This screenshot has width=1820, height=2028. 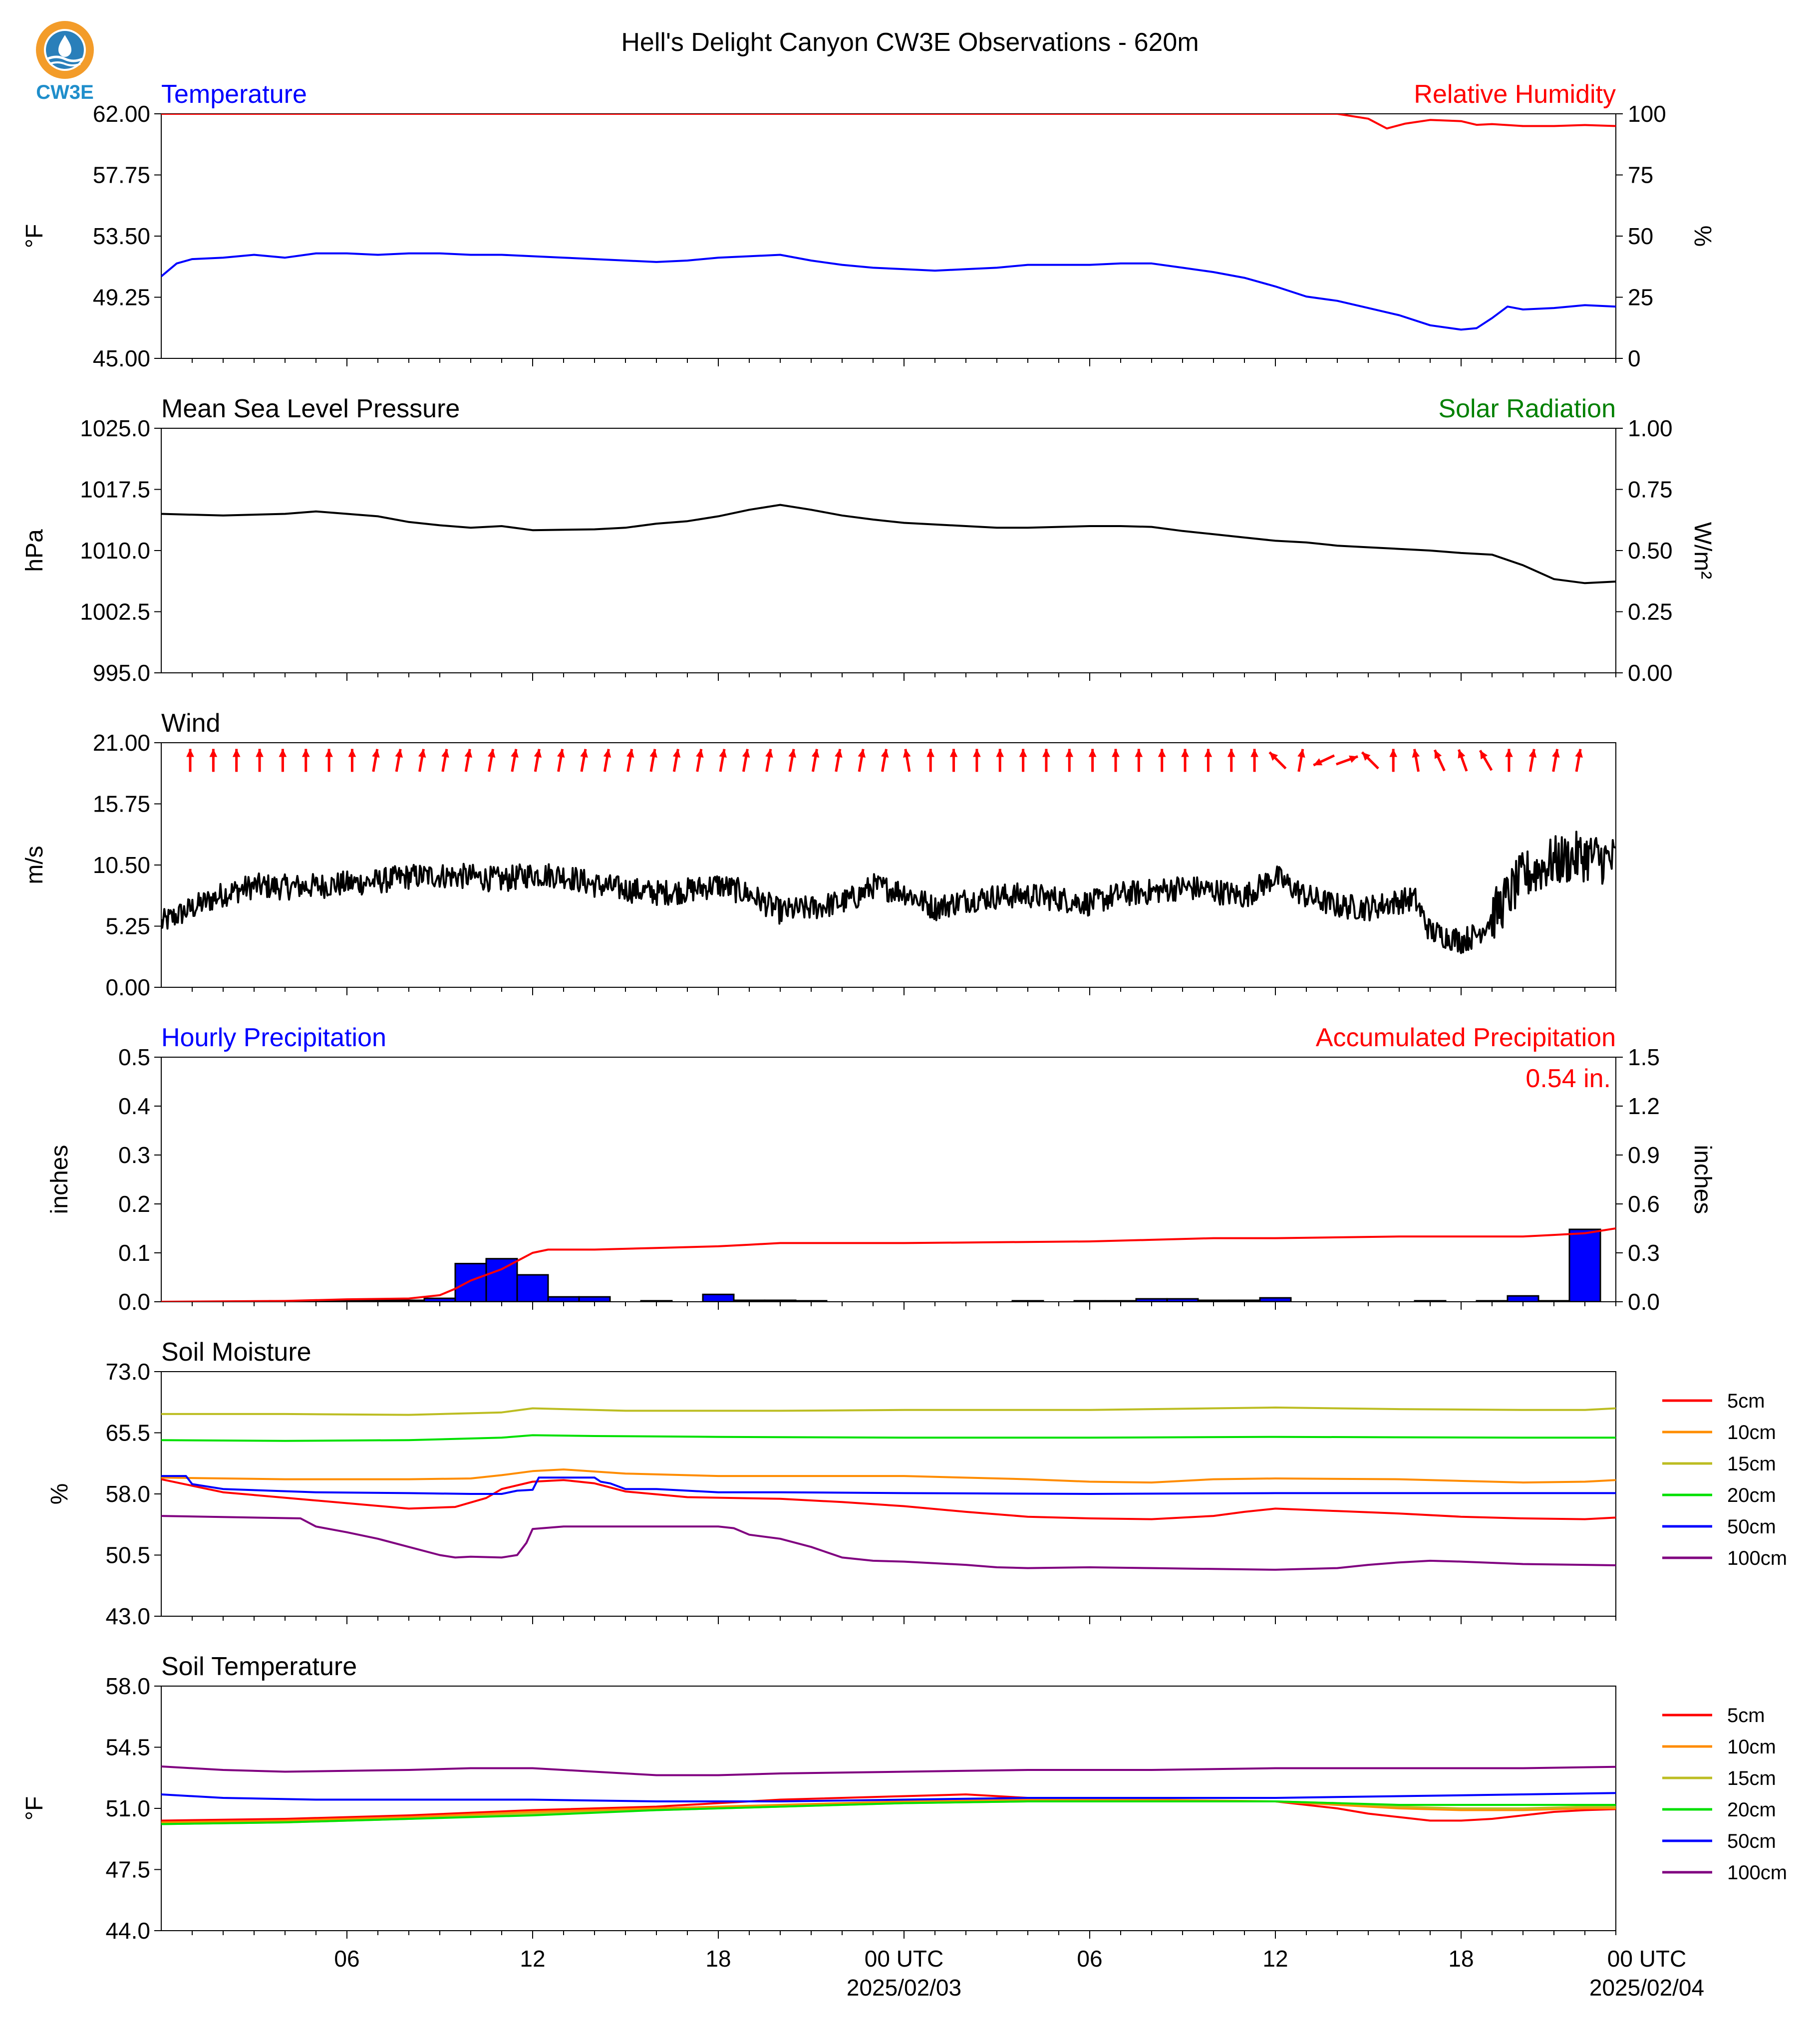 What do you see at coordinates (888, 1797) in the screenshot?
I see `series-50cm` at bounding box center [888, 1797].